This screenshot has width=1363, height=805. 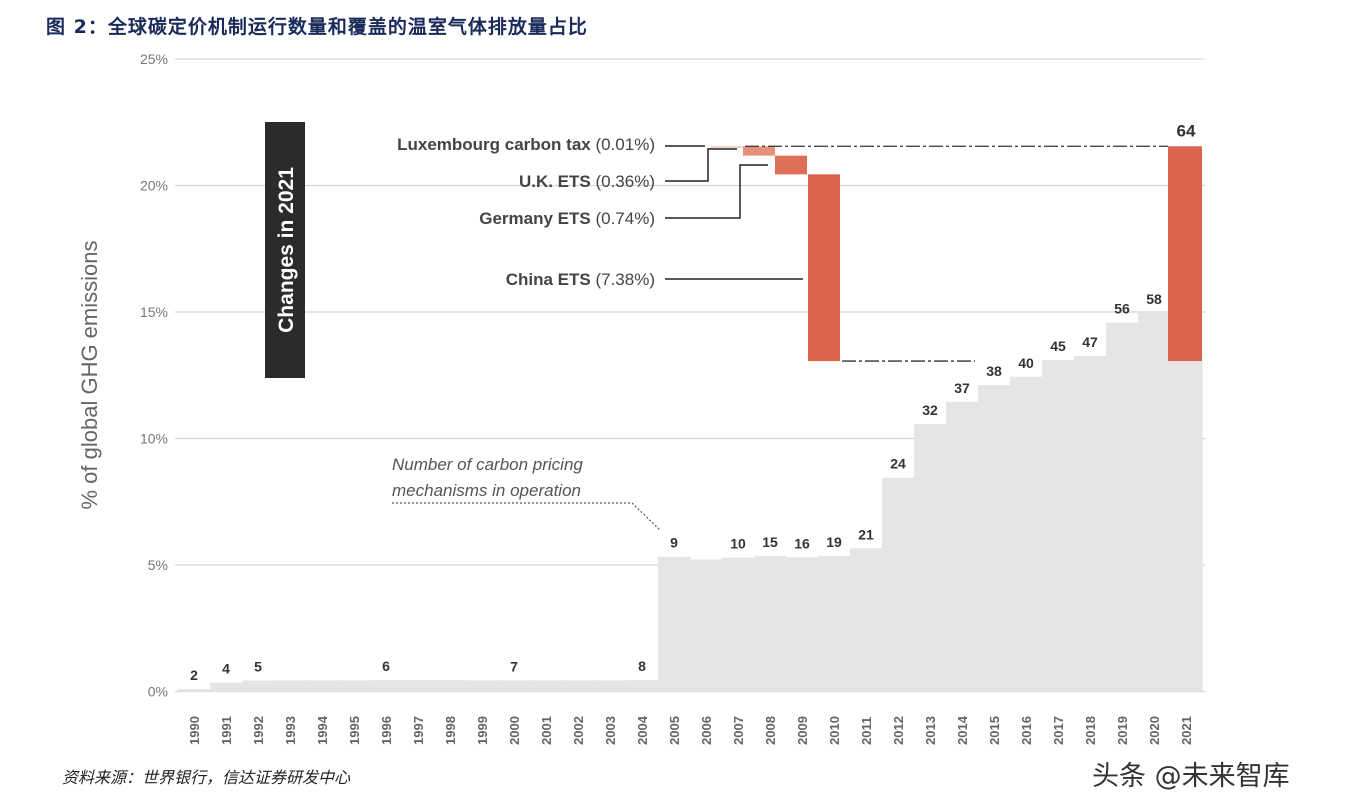 I want to click on bar-2013, so click(x=930, y=558).